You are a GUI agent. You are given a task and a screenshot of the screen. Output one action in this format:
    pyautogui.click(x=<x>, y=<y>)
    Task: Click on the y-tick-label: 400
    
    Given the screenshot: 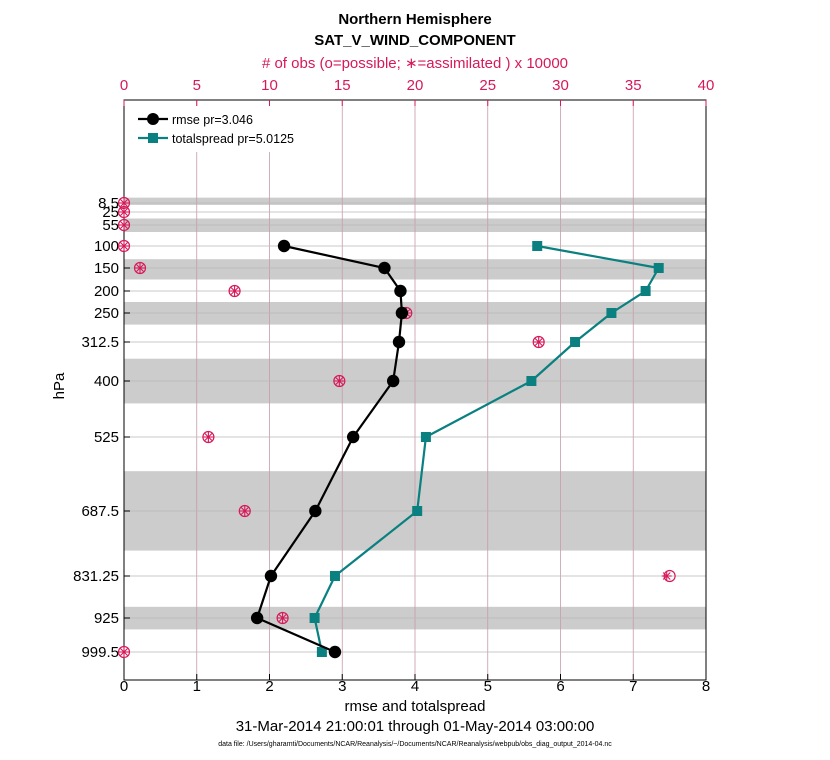 What is the action you would take?
    pyautogui.click(x=106, y=381)
    